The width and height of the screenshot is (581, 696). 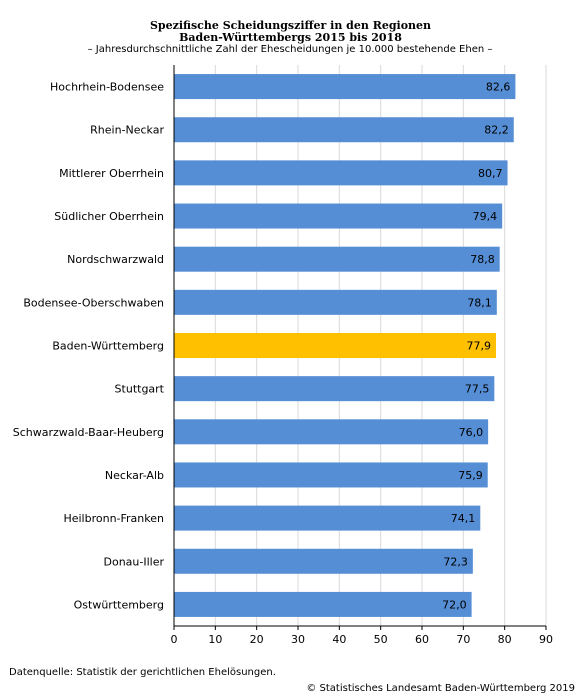 I want to click on category-label: Neckar-Alb, so click(x=134, y=475).